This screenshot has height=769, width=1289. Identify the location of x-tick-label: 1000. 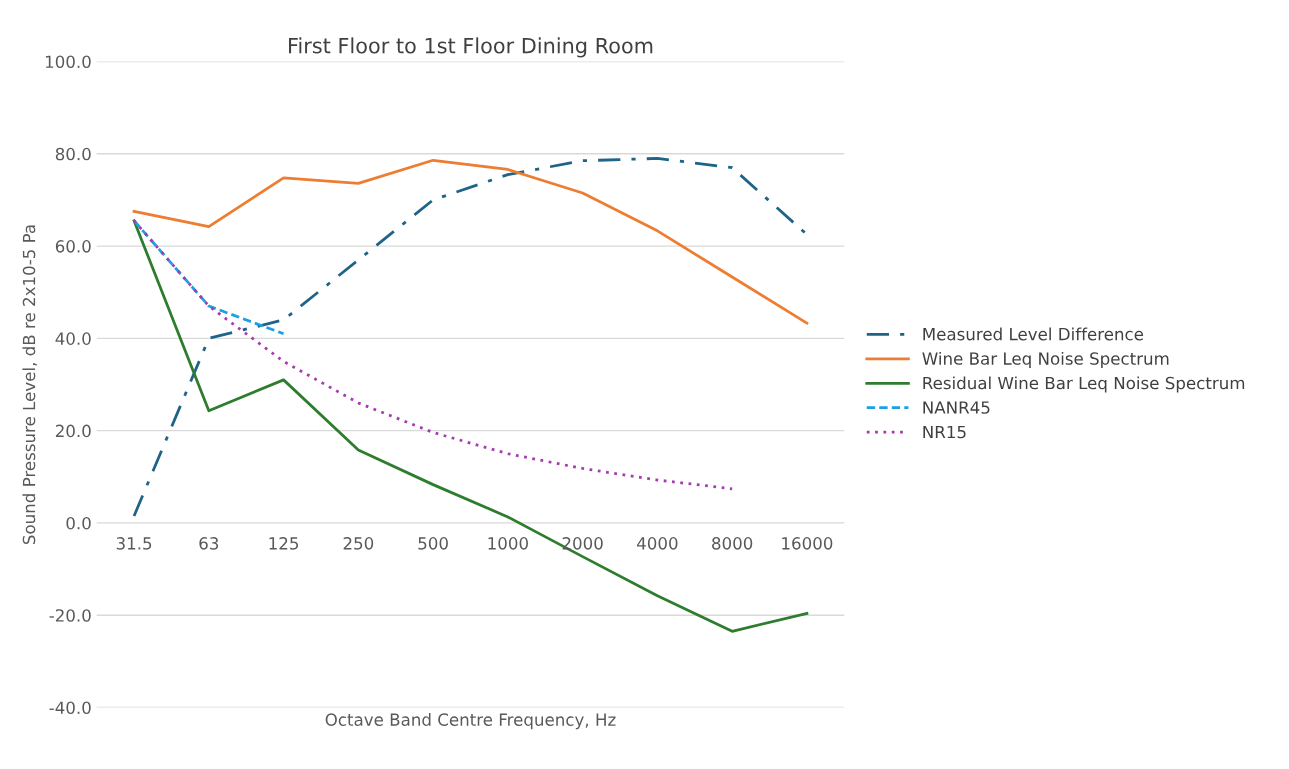
(508, 543).